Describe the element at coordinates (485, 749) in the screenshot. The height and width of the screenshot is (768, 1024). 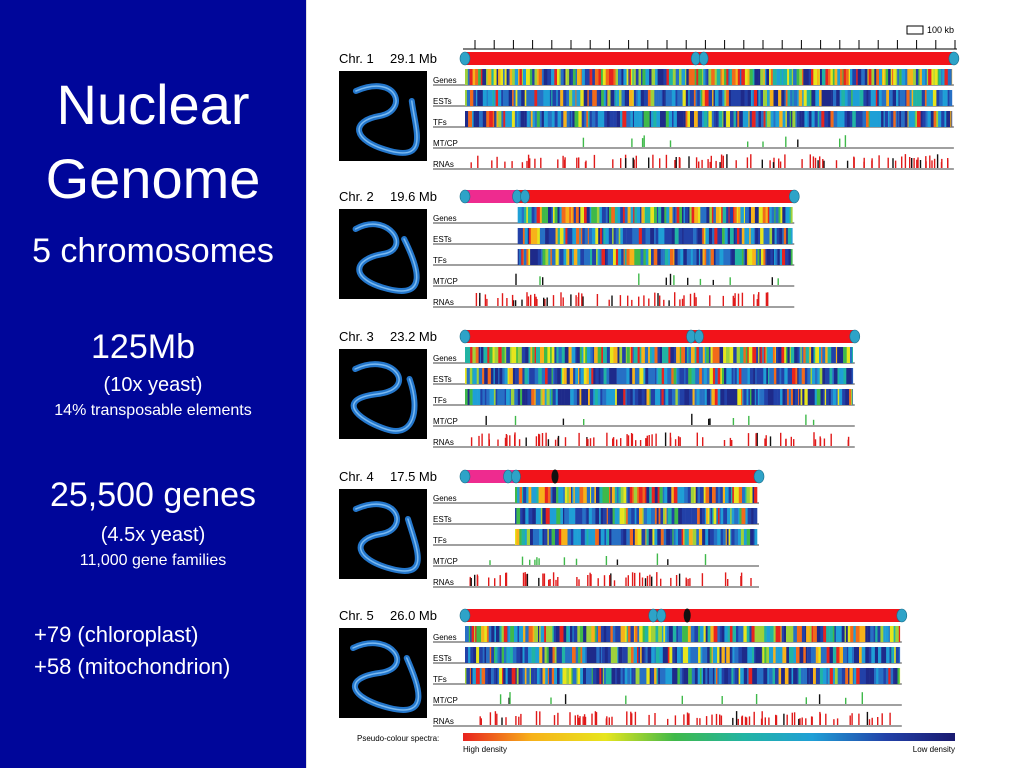
I see `spectrum-high-label: High density` at that location.